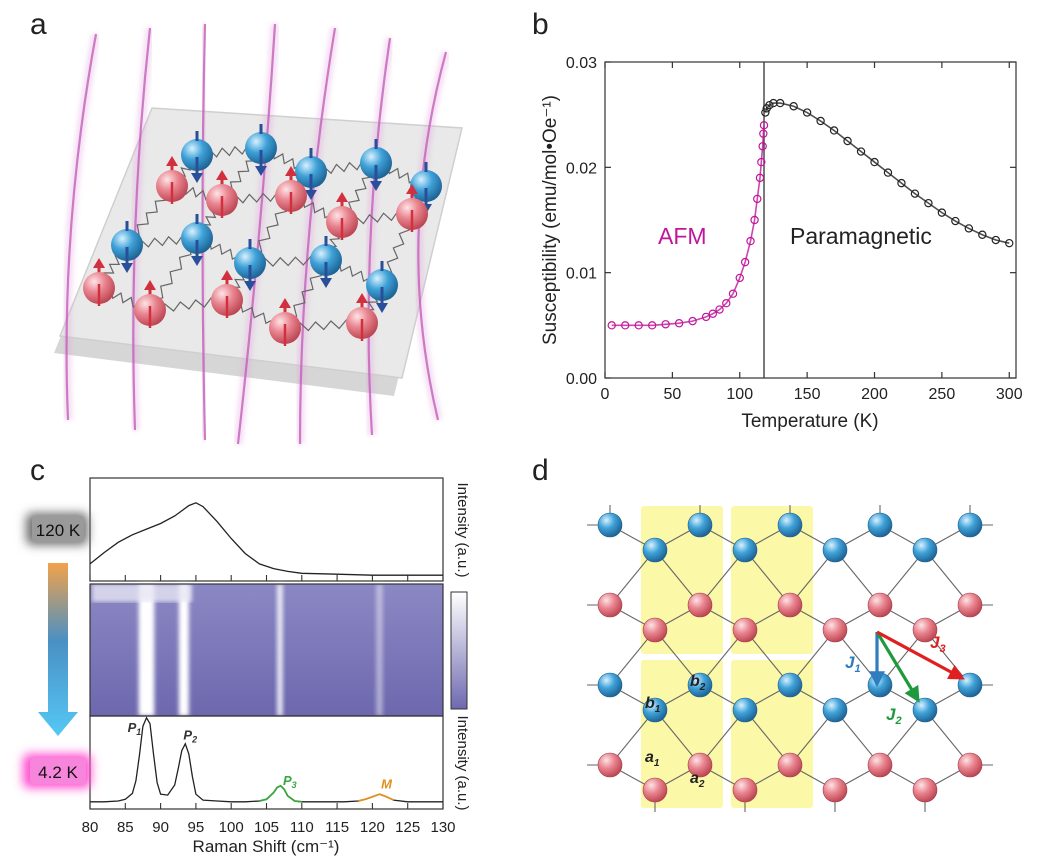 The height and width of the screenshot is (860, 1056). I want to click on j1-label: J1, so click(853, 664).